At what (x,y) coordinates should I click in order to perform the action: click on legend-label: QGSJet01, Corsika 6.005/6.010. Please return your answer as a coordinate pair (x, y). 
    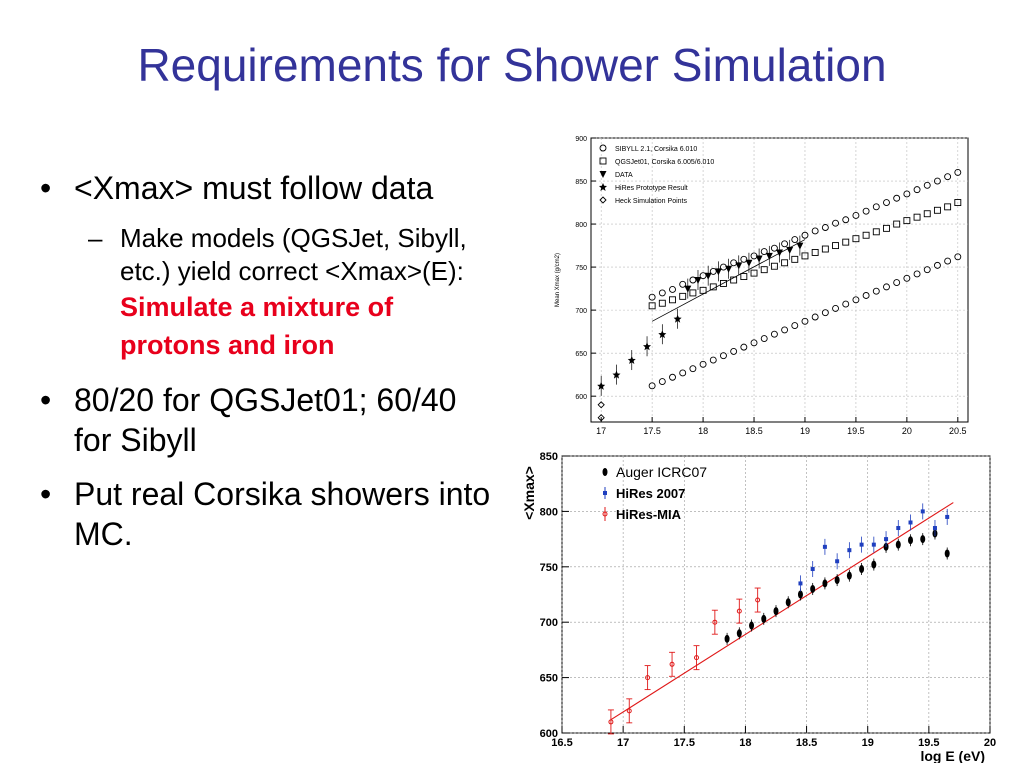
    Looking at the image, I should click on (664, 162).